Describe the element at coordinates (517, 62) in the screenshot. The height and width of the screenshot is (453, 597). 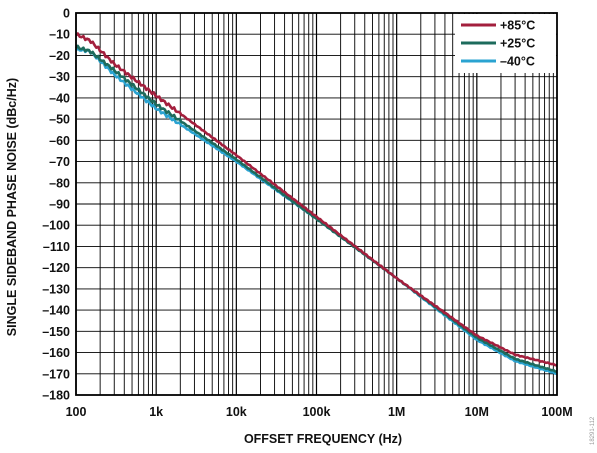
I see `legend-label: –40°C` at that location.